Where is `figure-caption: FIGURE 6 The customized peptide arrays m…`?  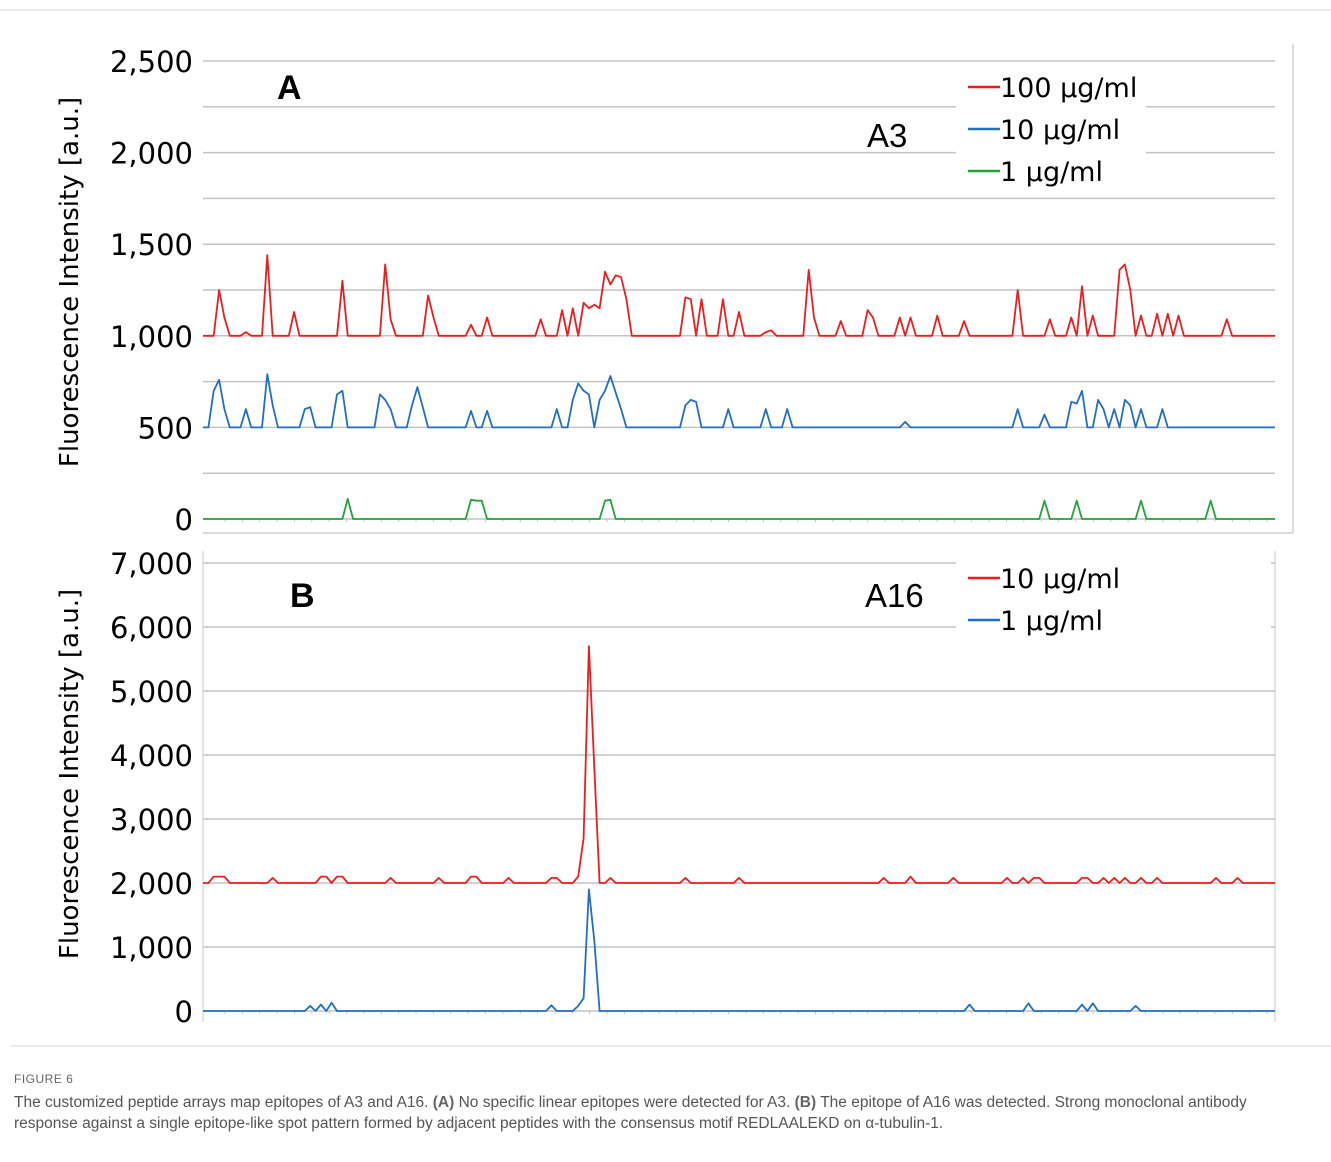
figure-caption: FIGURE 6 The customized peptide arrays m… is located at coordinates (664, 1103).